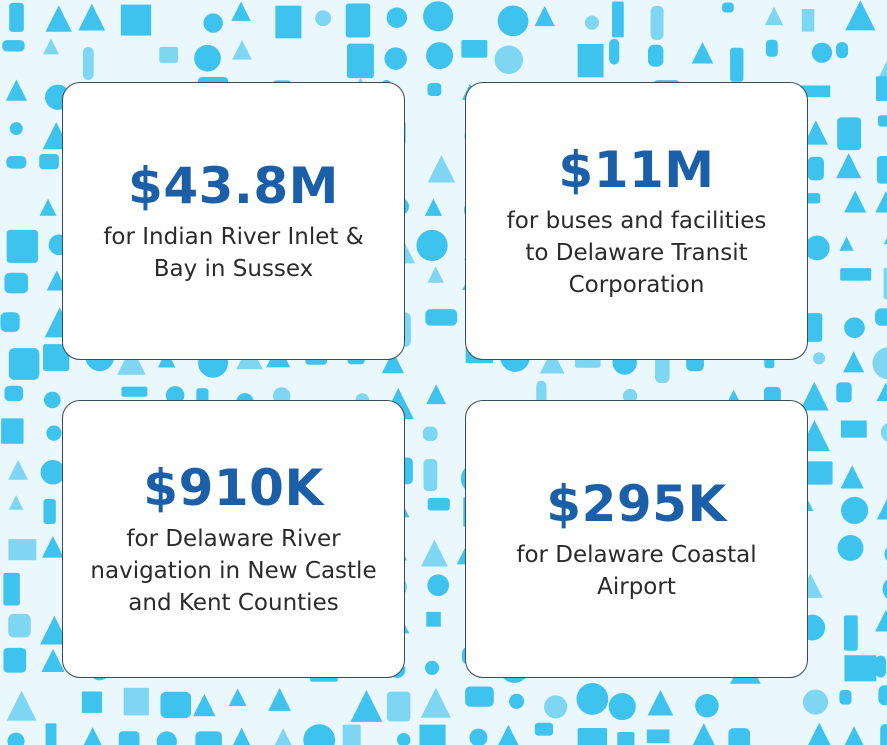 Image resolution: width=887 pixels, height=745 pixels. Describe the element at coordinates (636, 504) in the screenshot. I see `amount: $295K` at that location.